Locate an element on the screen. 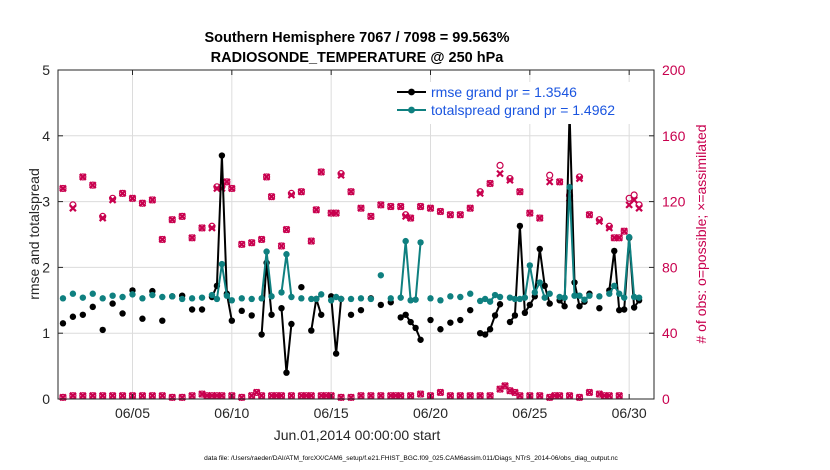 This screenshot has height=470, width=830. legend-box is located at coordinates (520, 103).